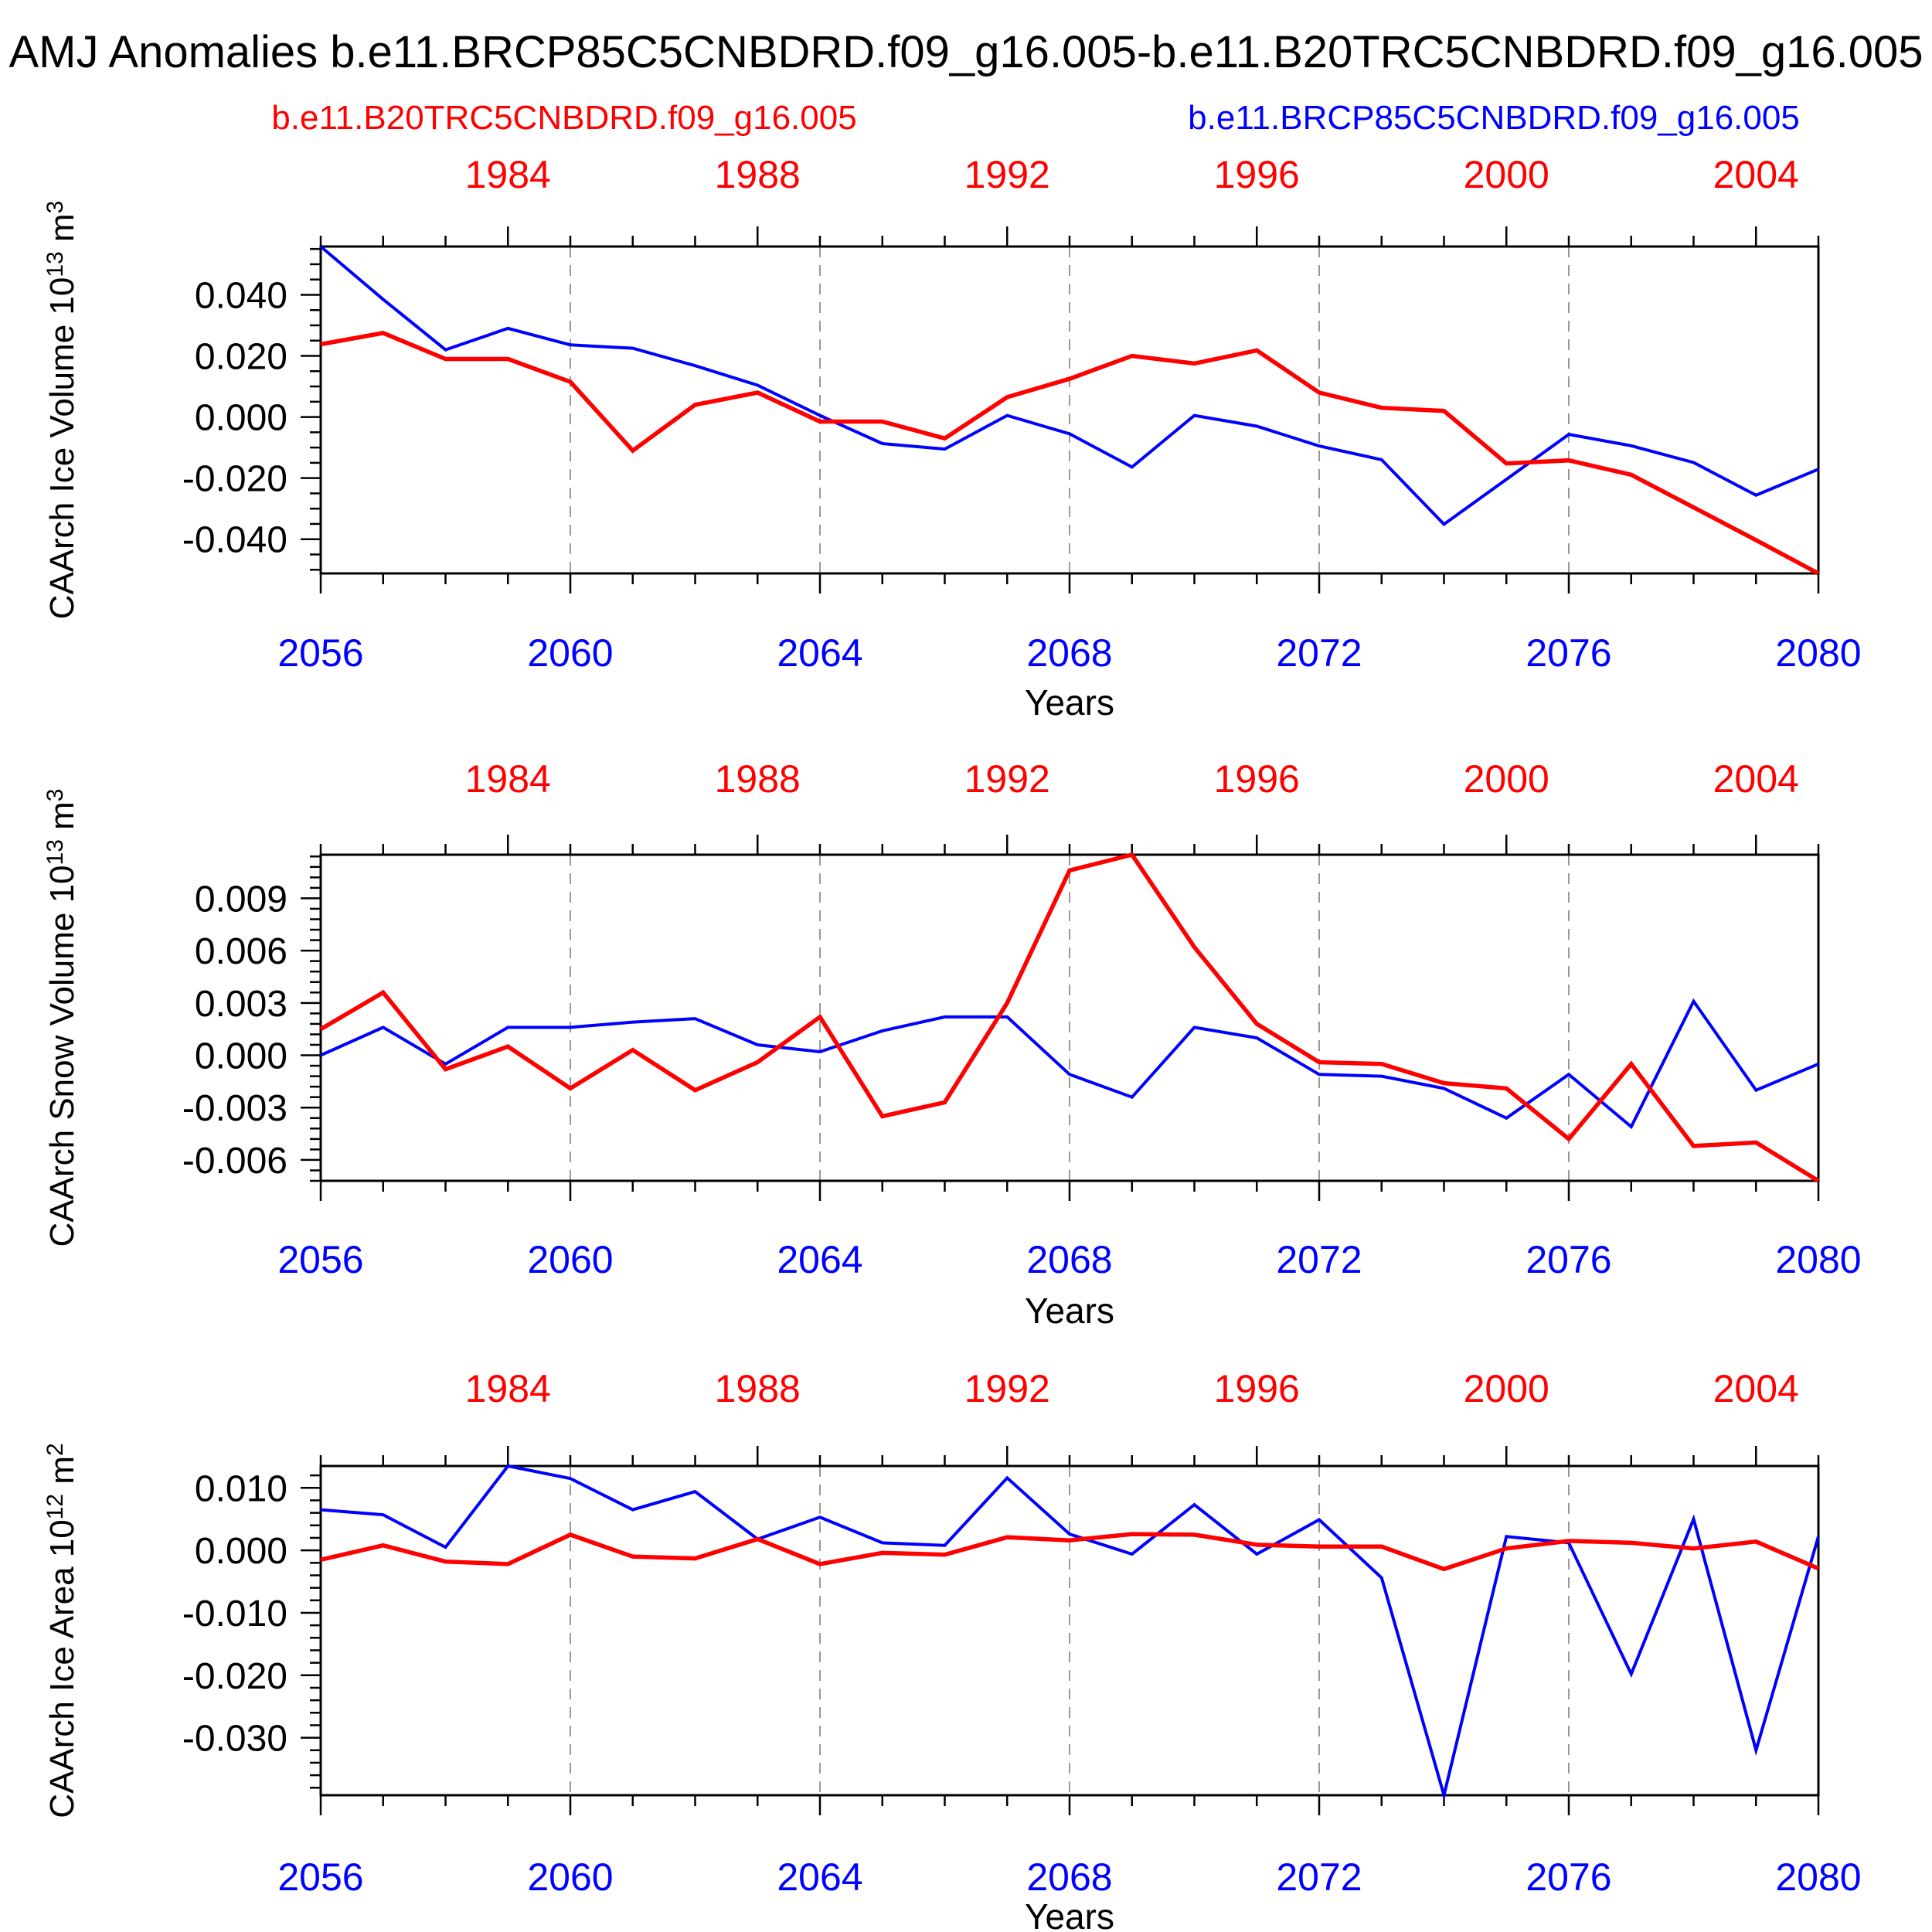 The image size is (1932, 1932). Describe the element at coordinates (241, 358) in the screenshot. I see `y-tick-label: 0.020` at that location.